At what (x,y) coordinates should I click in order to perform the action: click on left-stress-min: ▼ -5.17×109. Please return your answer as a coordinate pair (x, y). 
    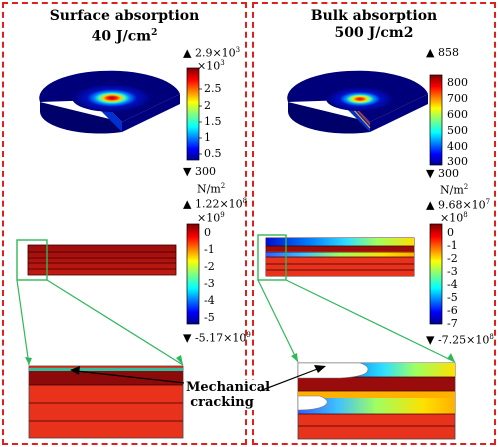
    Looking at the image, I should click on (217, 338).